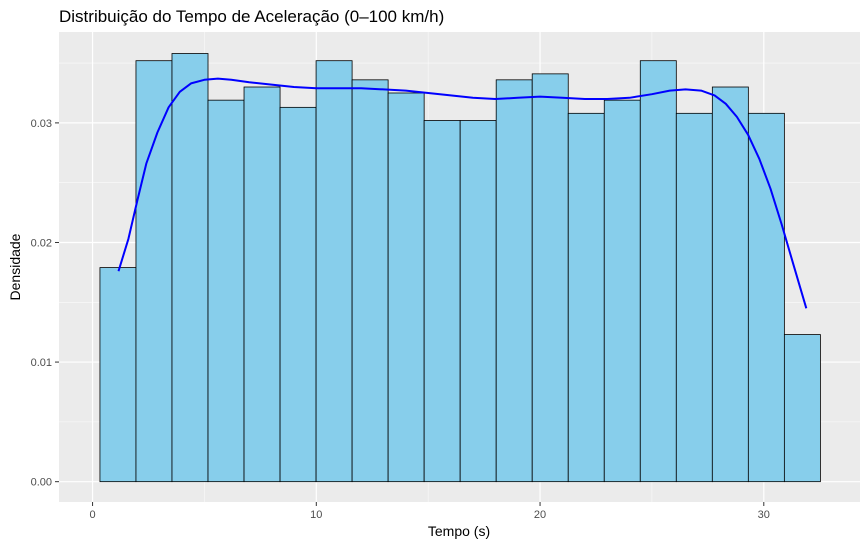 This screenshot has height=546, width=865. I want to click on y-tick-label: 0.02, so click(41, 243).